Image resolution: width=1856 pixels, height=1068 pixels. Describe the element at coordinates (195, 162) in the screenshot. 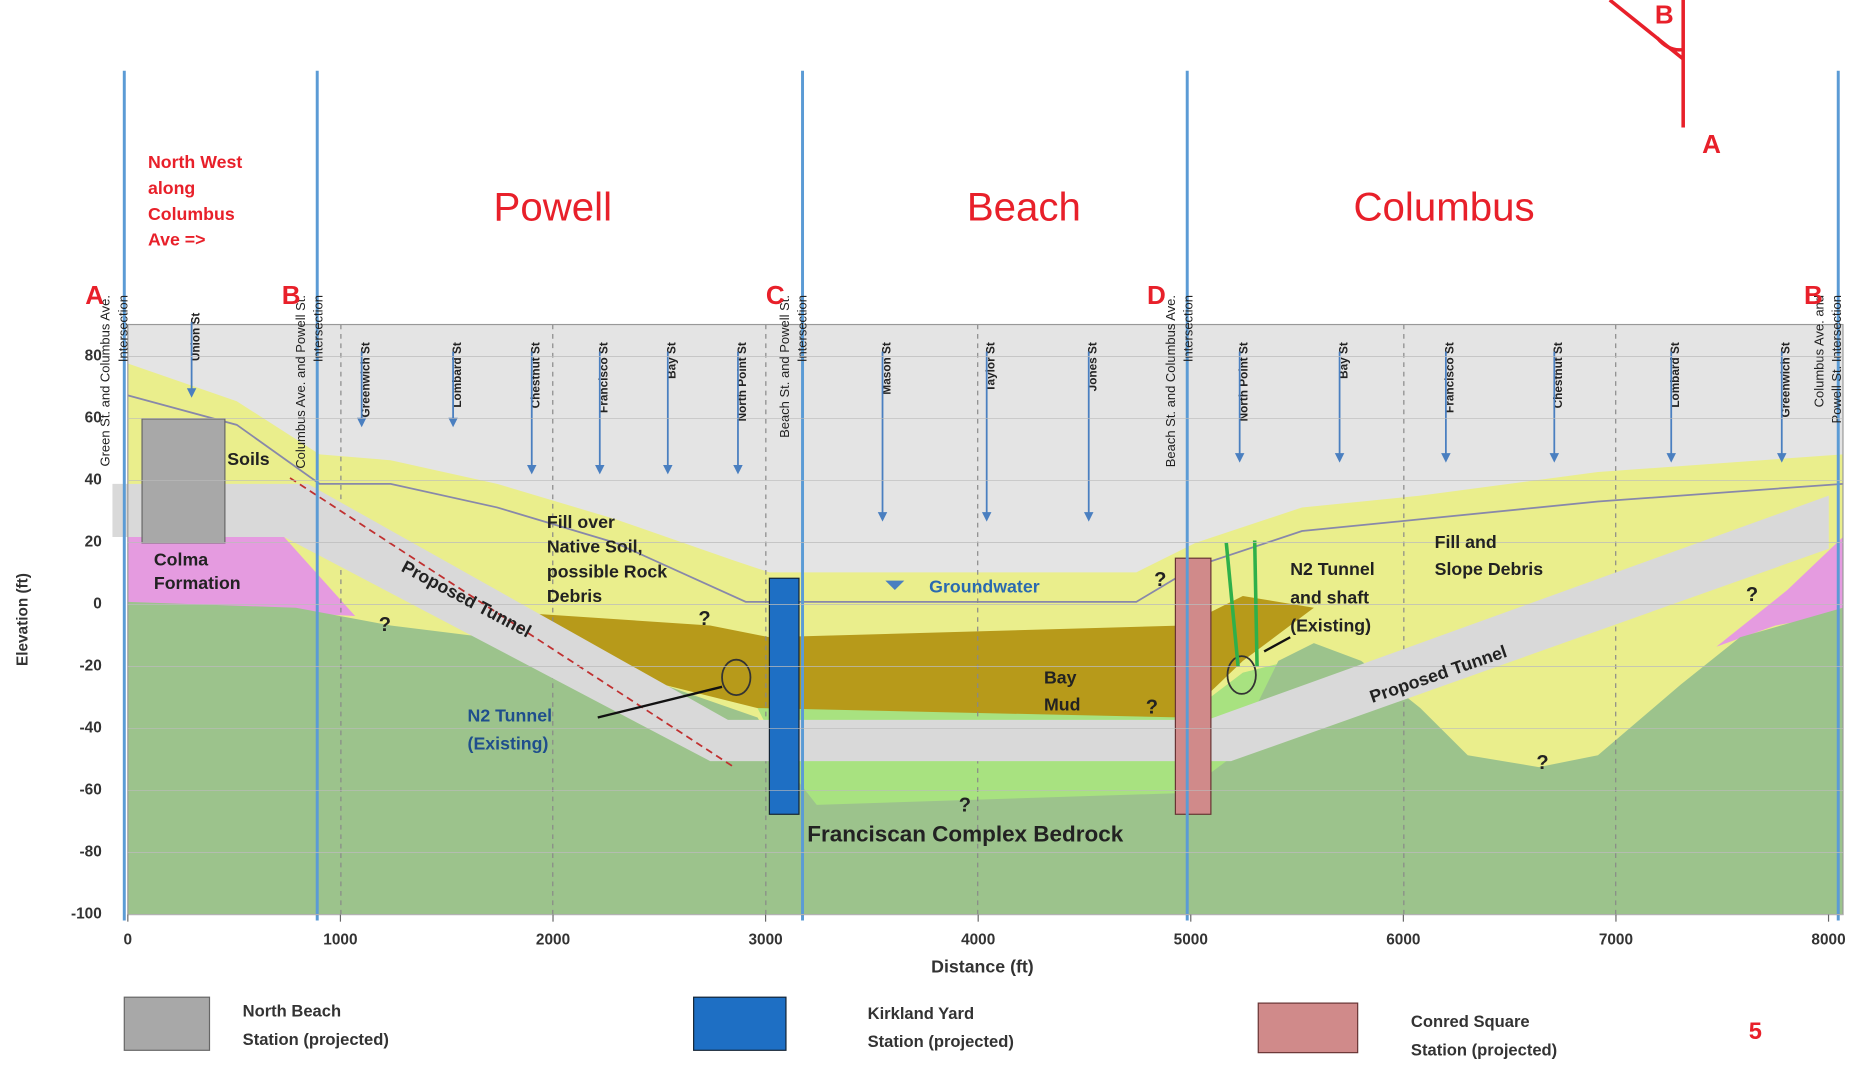

I see `direction-note-line: North West` at that location.